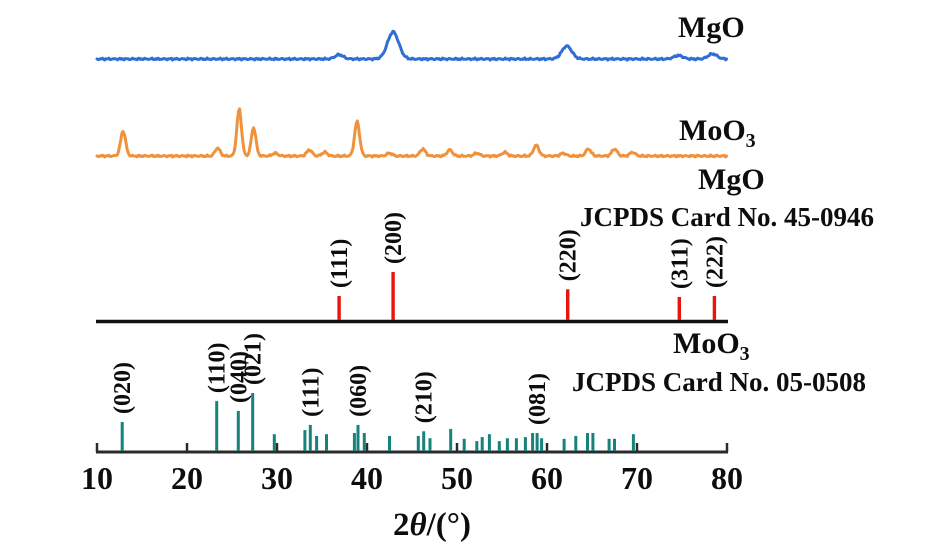 This screenshot has width=947, height=558. What do you see at coordinates (547, 478) in the screenshot?
I see `x-axis-tick-label: 60` at bounding box center [547, 478].